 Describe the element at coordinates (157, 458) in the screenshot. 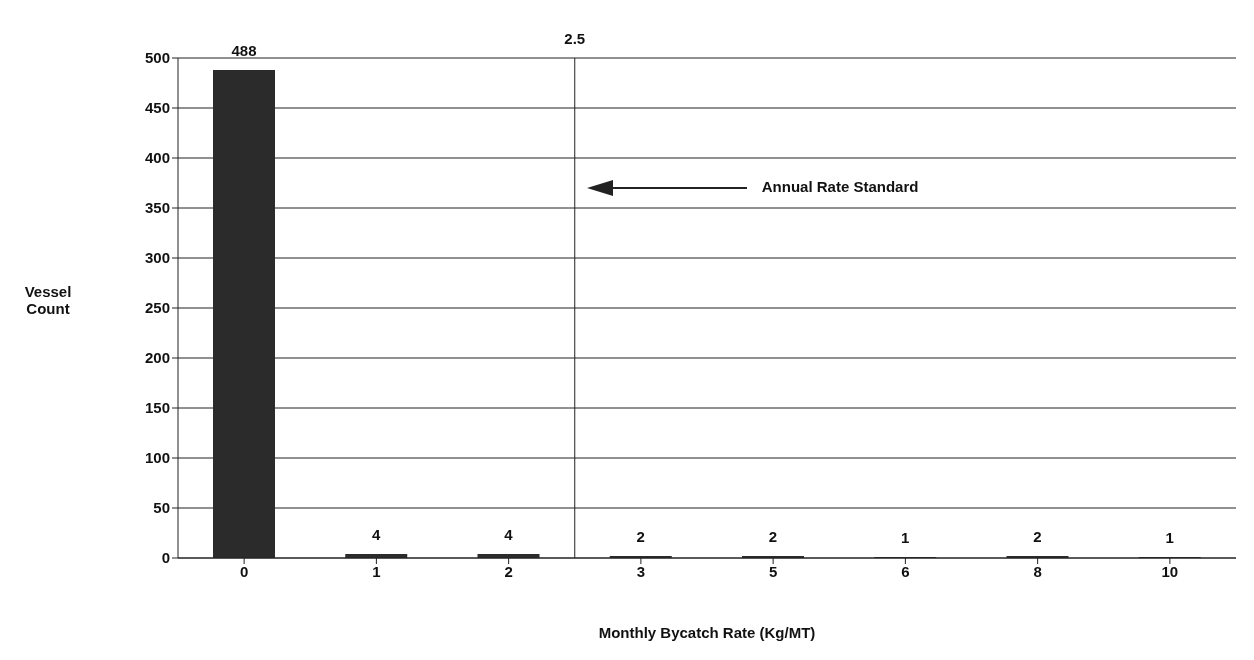

I see `y-tick-label: 100` at that location.